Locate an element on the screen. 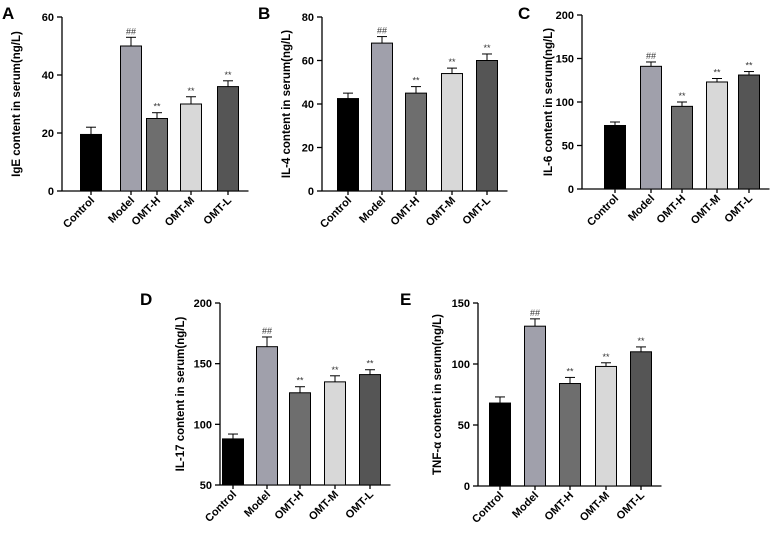 Image resolution: width=775 pixels, height=542 pixels. panel-letter: B is located at coordinates (264, 13).